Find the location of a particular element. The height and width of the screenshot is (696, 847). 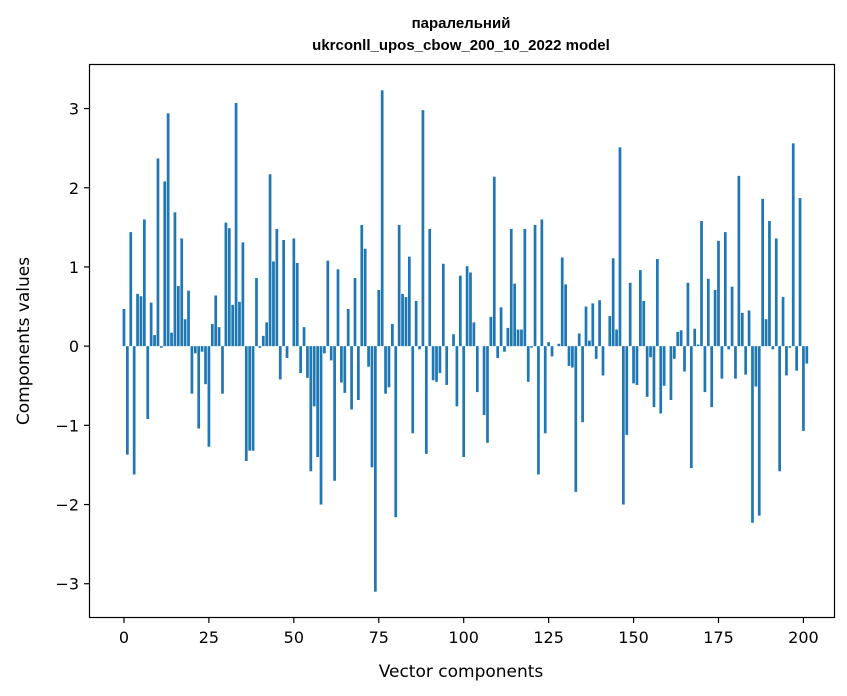

x-axis-ticks: 0 25 50 75 100 125 150 175 200 is located at coordinates (469, 632).